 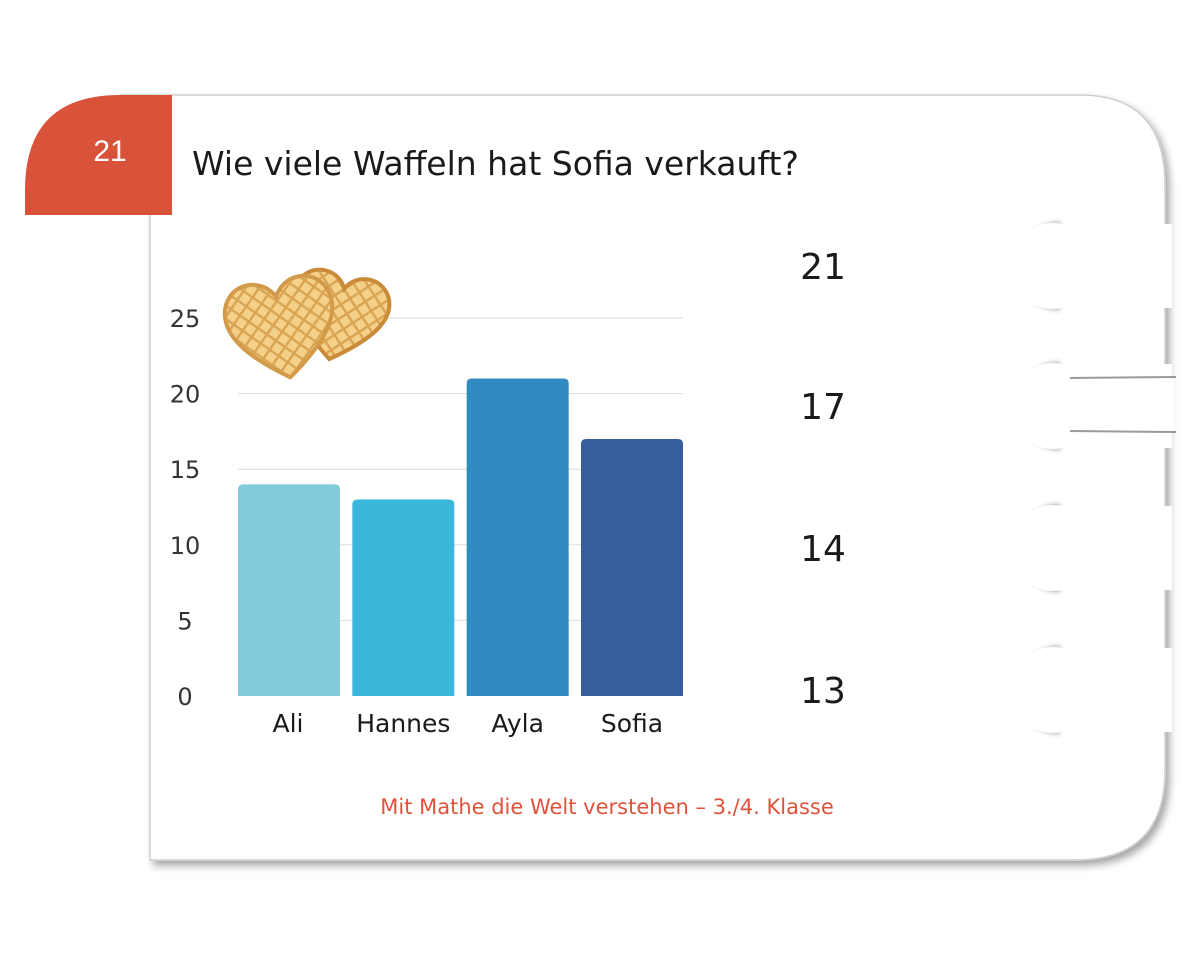 What do you see at coordinates (823, 691) in the screenshot?
I see `answer-label: 13` at bounding box center [823, 691].